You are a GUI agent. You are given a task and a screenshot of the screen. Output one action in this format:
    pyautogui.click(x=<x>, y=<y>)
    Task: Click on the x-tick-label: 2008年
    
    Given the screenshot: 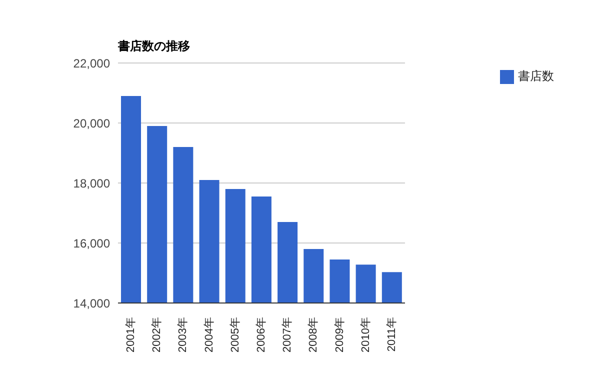 What is the action you would take?
    pyautogui.click(x=314, y=334)
    